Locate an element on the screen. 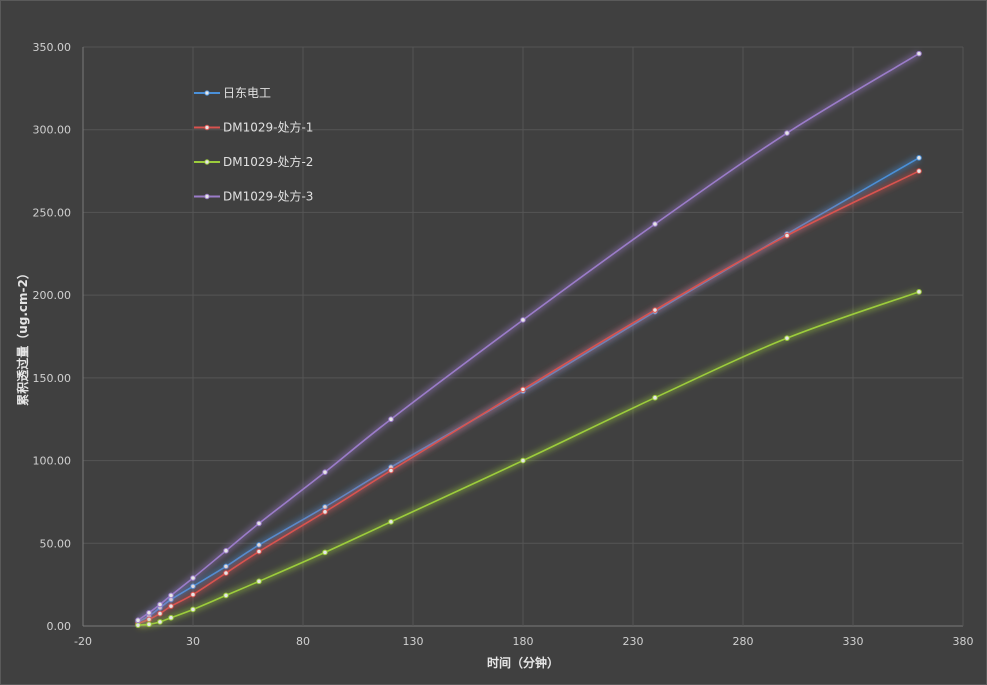 The image size is (987, 685). y-tick-label: 50.00 is located at coordinates (56, 543).